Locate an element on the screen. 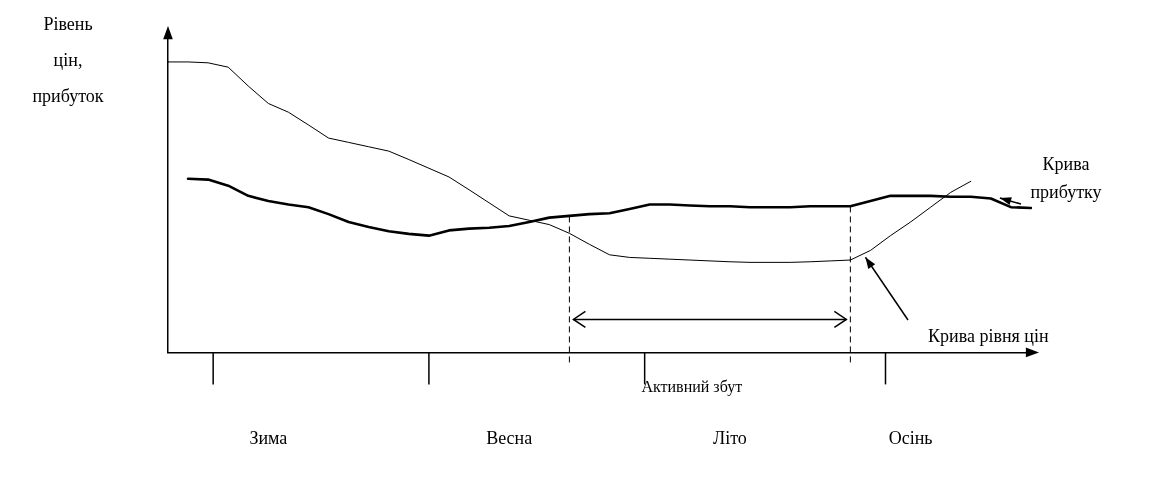 The image size is (1151, 501). x-tick-label: Літо is located at coordinates (730, 437).